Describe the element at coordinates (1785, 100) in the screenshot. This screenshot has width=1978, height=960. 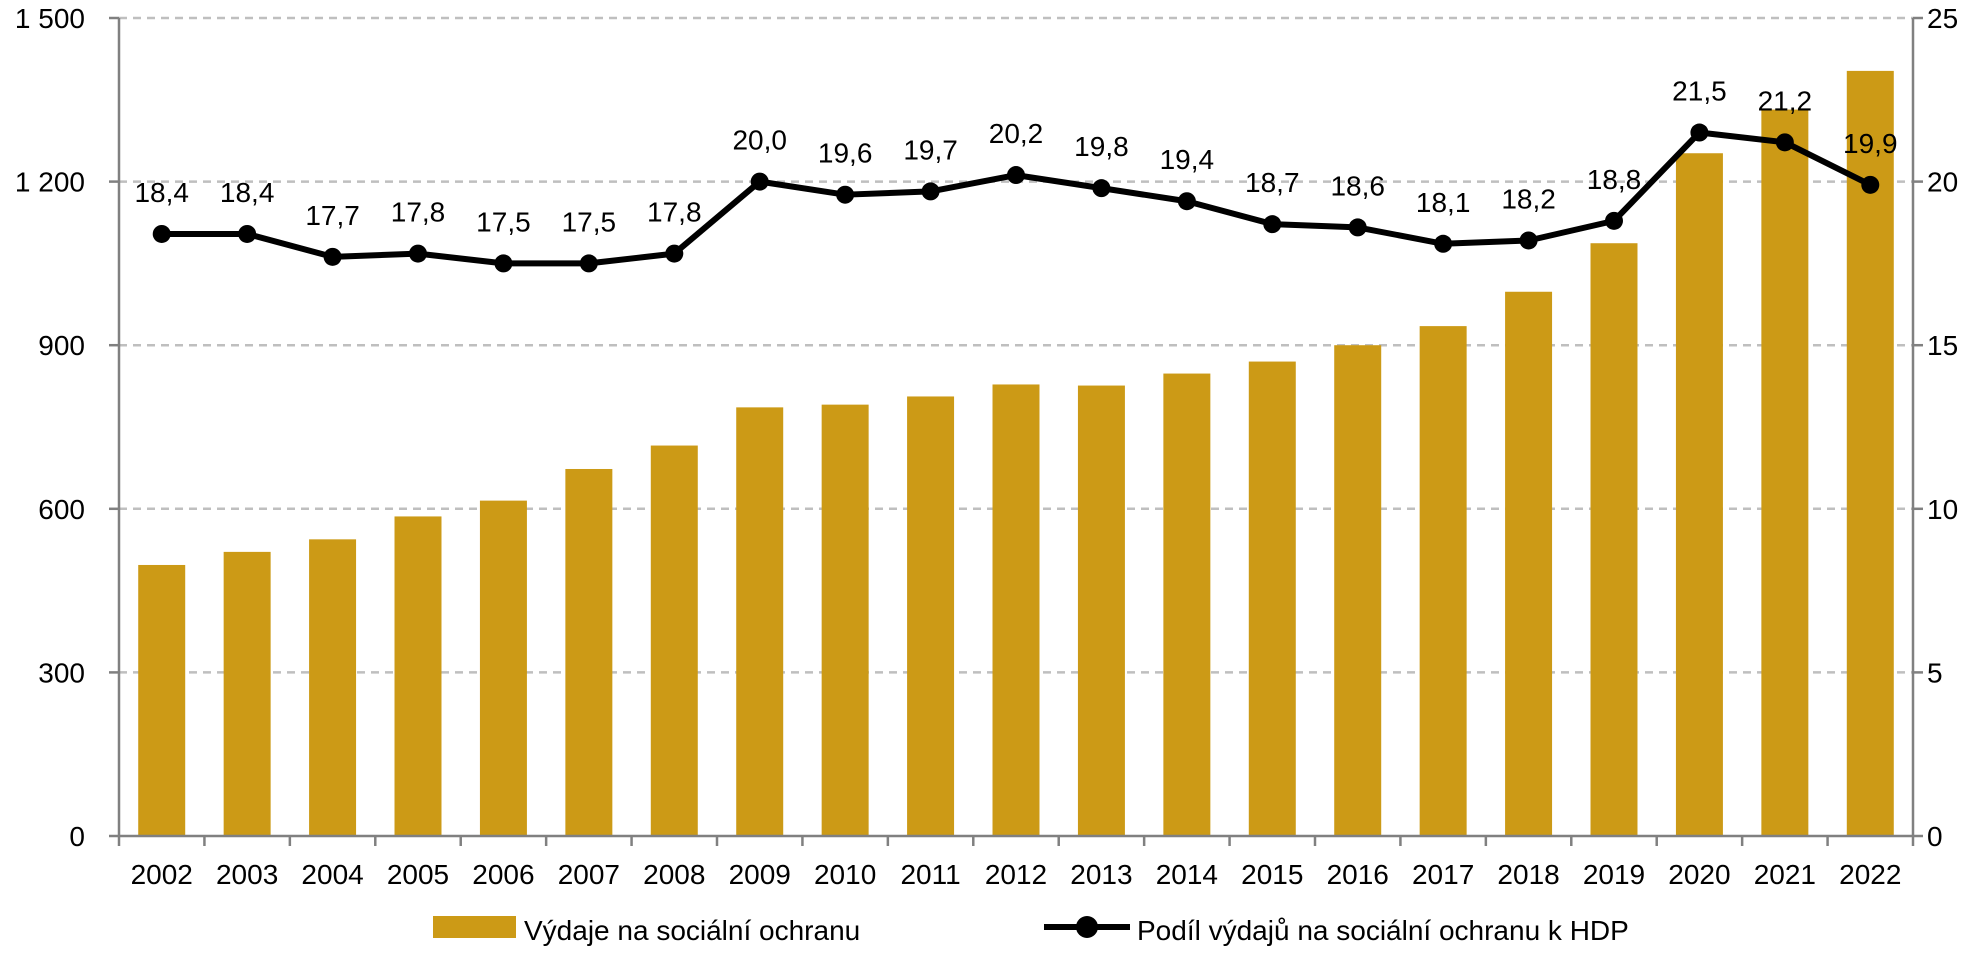
I see `data-label: 21,2` at that location.